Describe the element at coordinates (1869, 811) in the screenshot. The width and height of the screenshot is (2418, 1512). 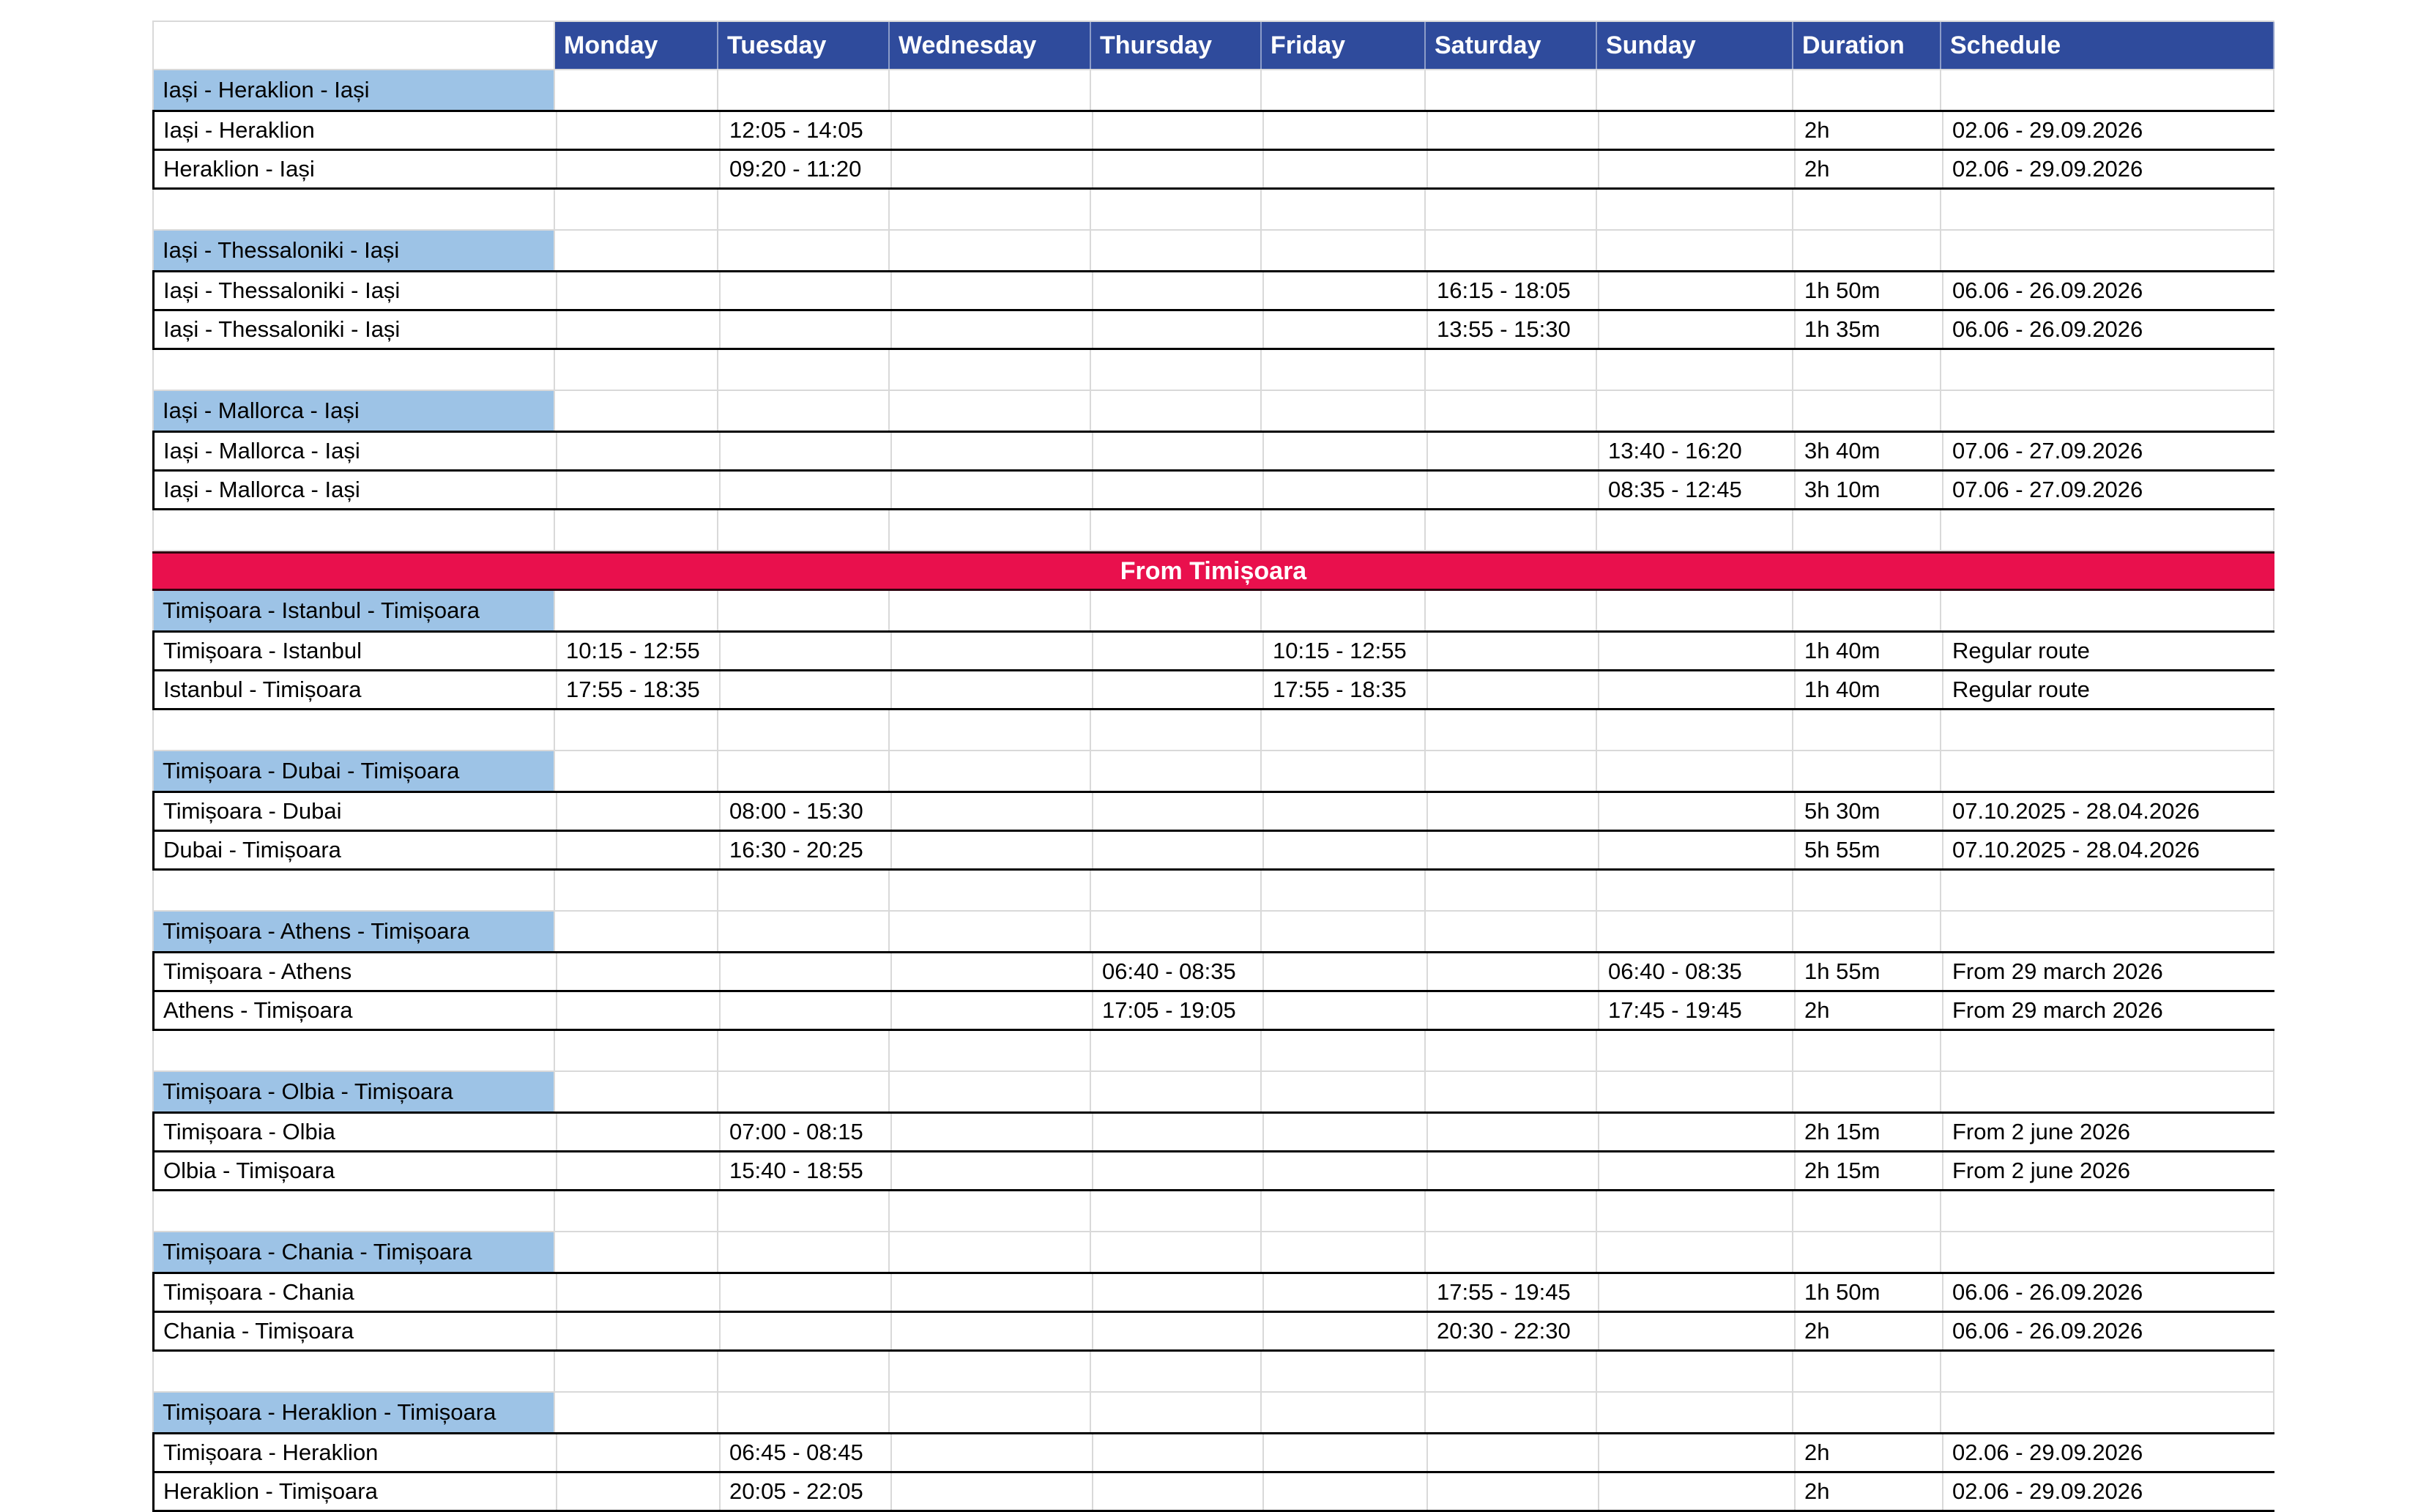
I see `duration-cell: 5h 30m` at that location.